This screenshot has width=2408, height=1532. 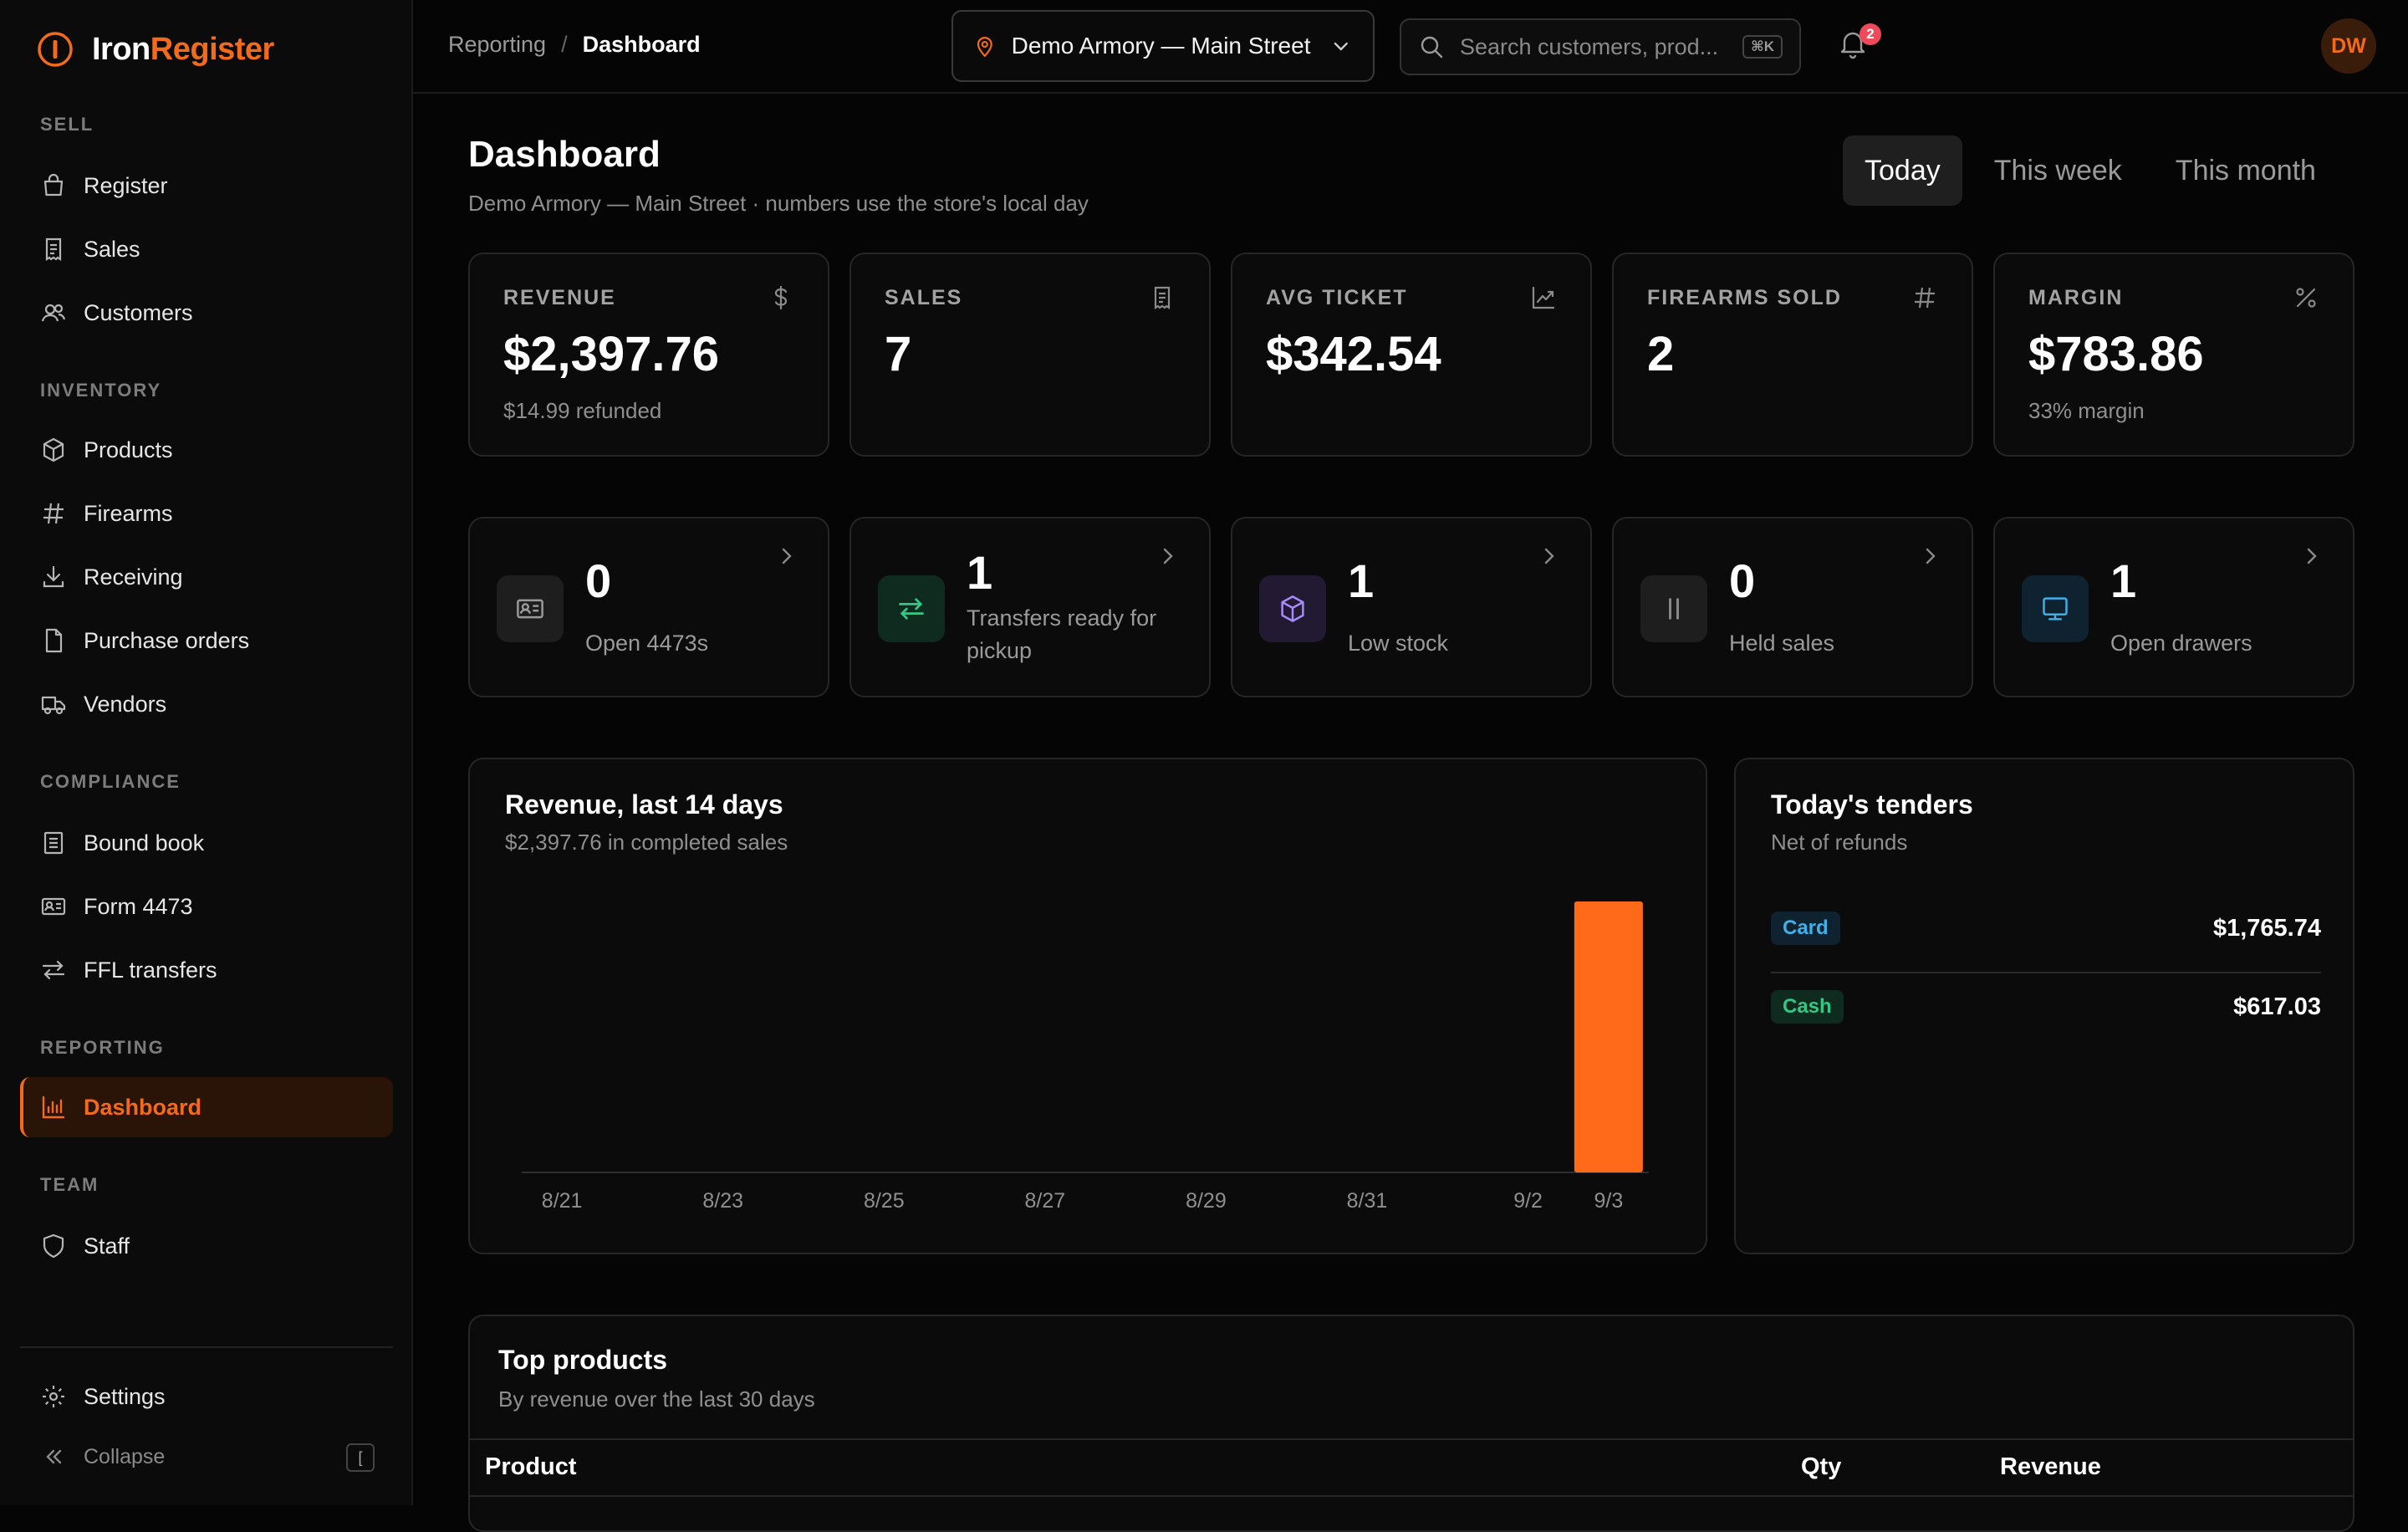 I want to click on sidebar-item-label: Dashboard, so click(x=143, y=1107).